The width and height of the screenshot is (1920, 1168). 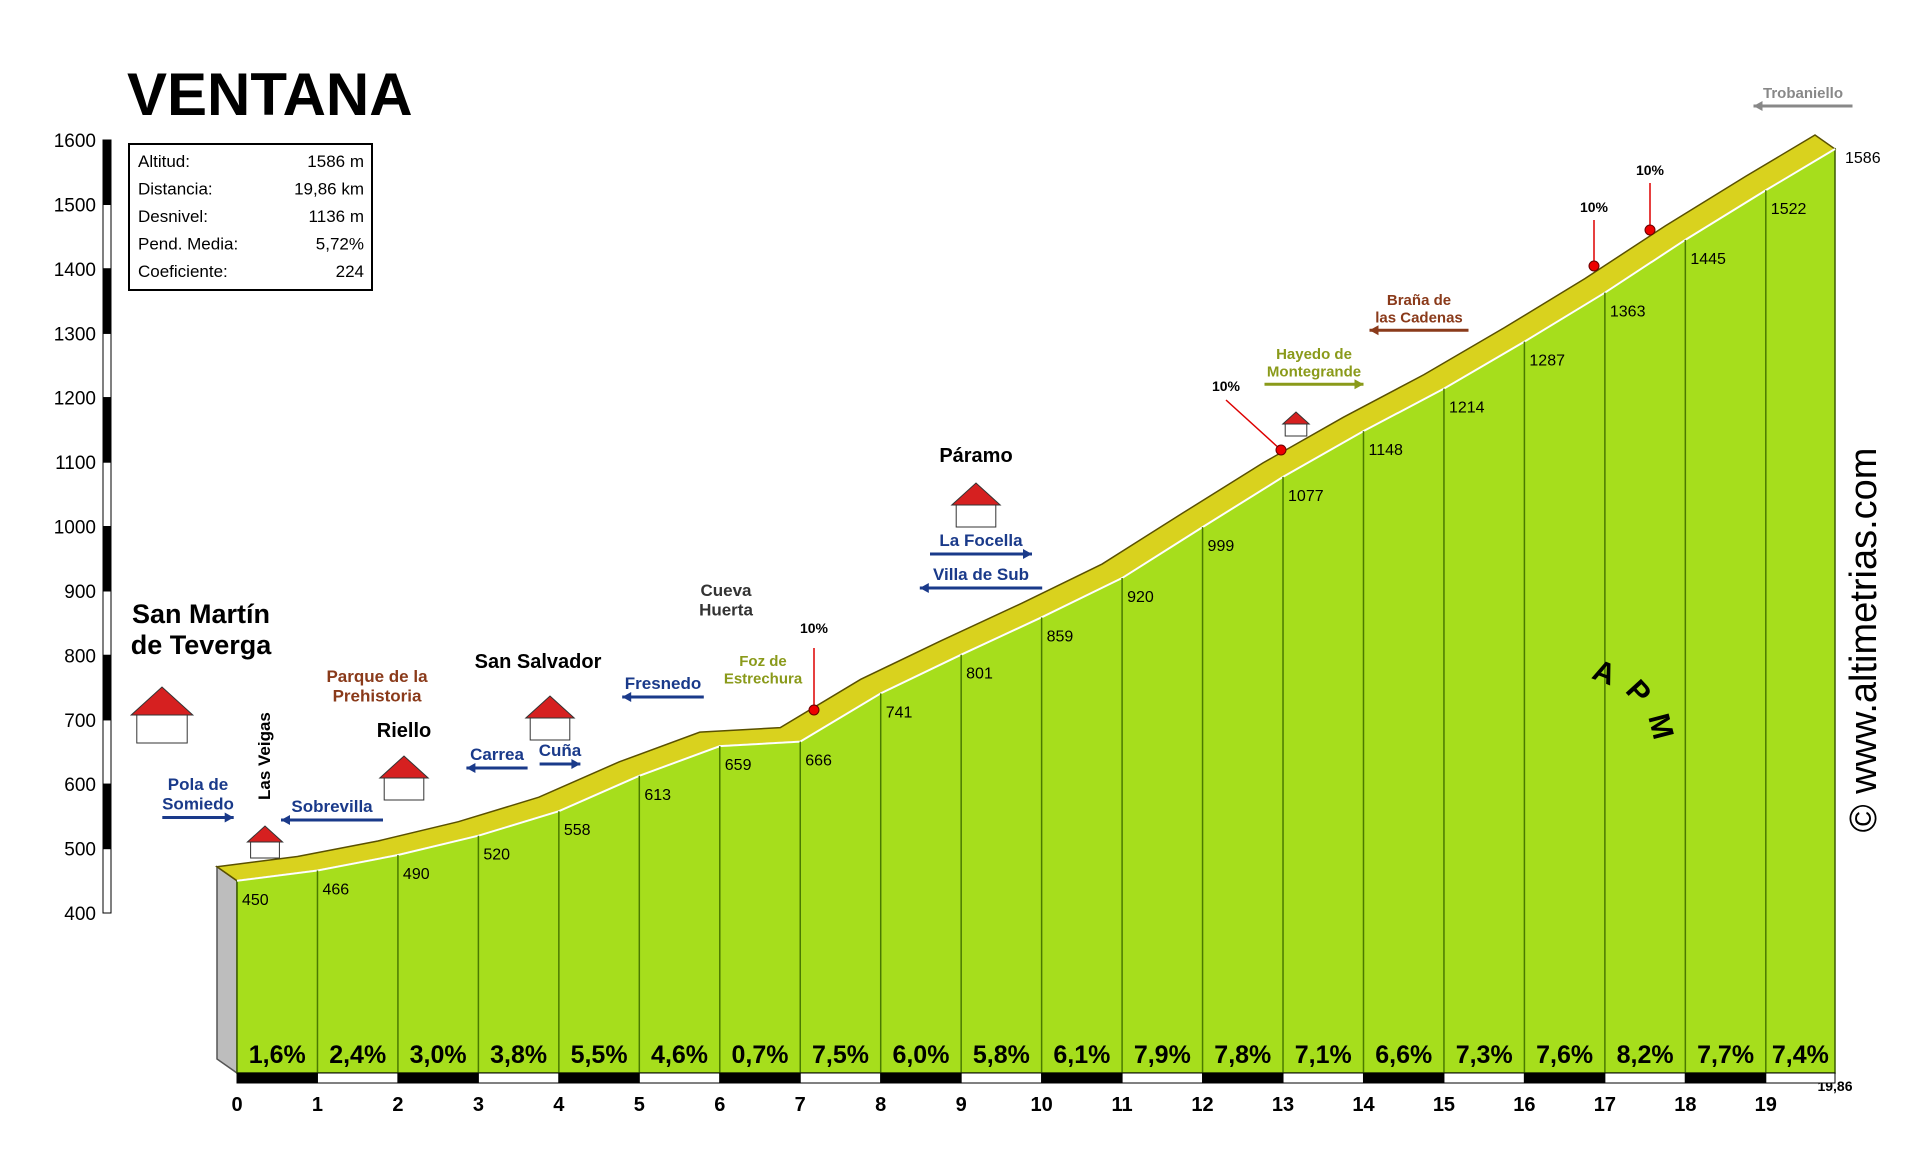 What do you see at coordinates (80, 592) in the screenshot?
I see `y-tick-label: 900` at bounding box center [80, 592].